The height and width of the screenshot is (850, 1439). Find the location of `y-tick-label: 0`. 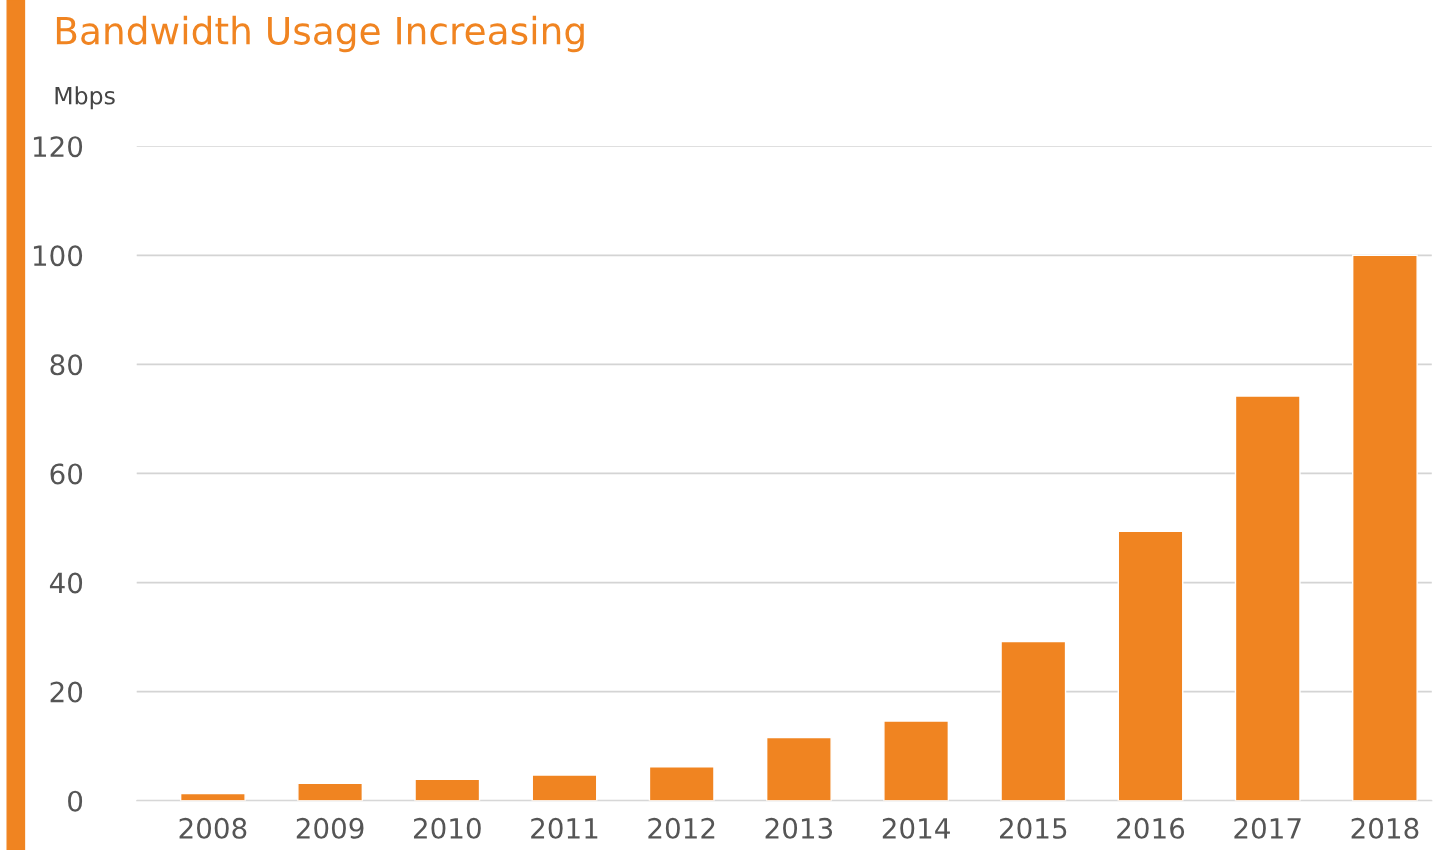

y-tick-label: 0 is located at coordinates (75, 801).